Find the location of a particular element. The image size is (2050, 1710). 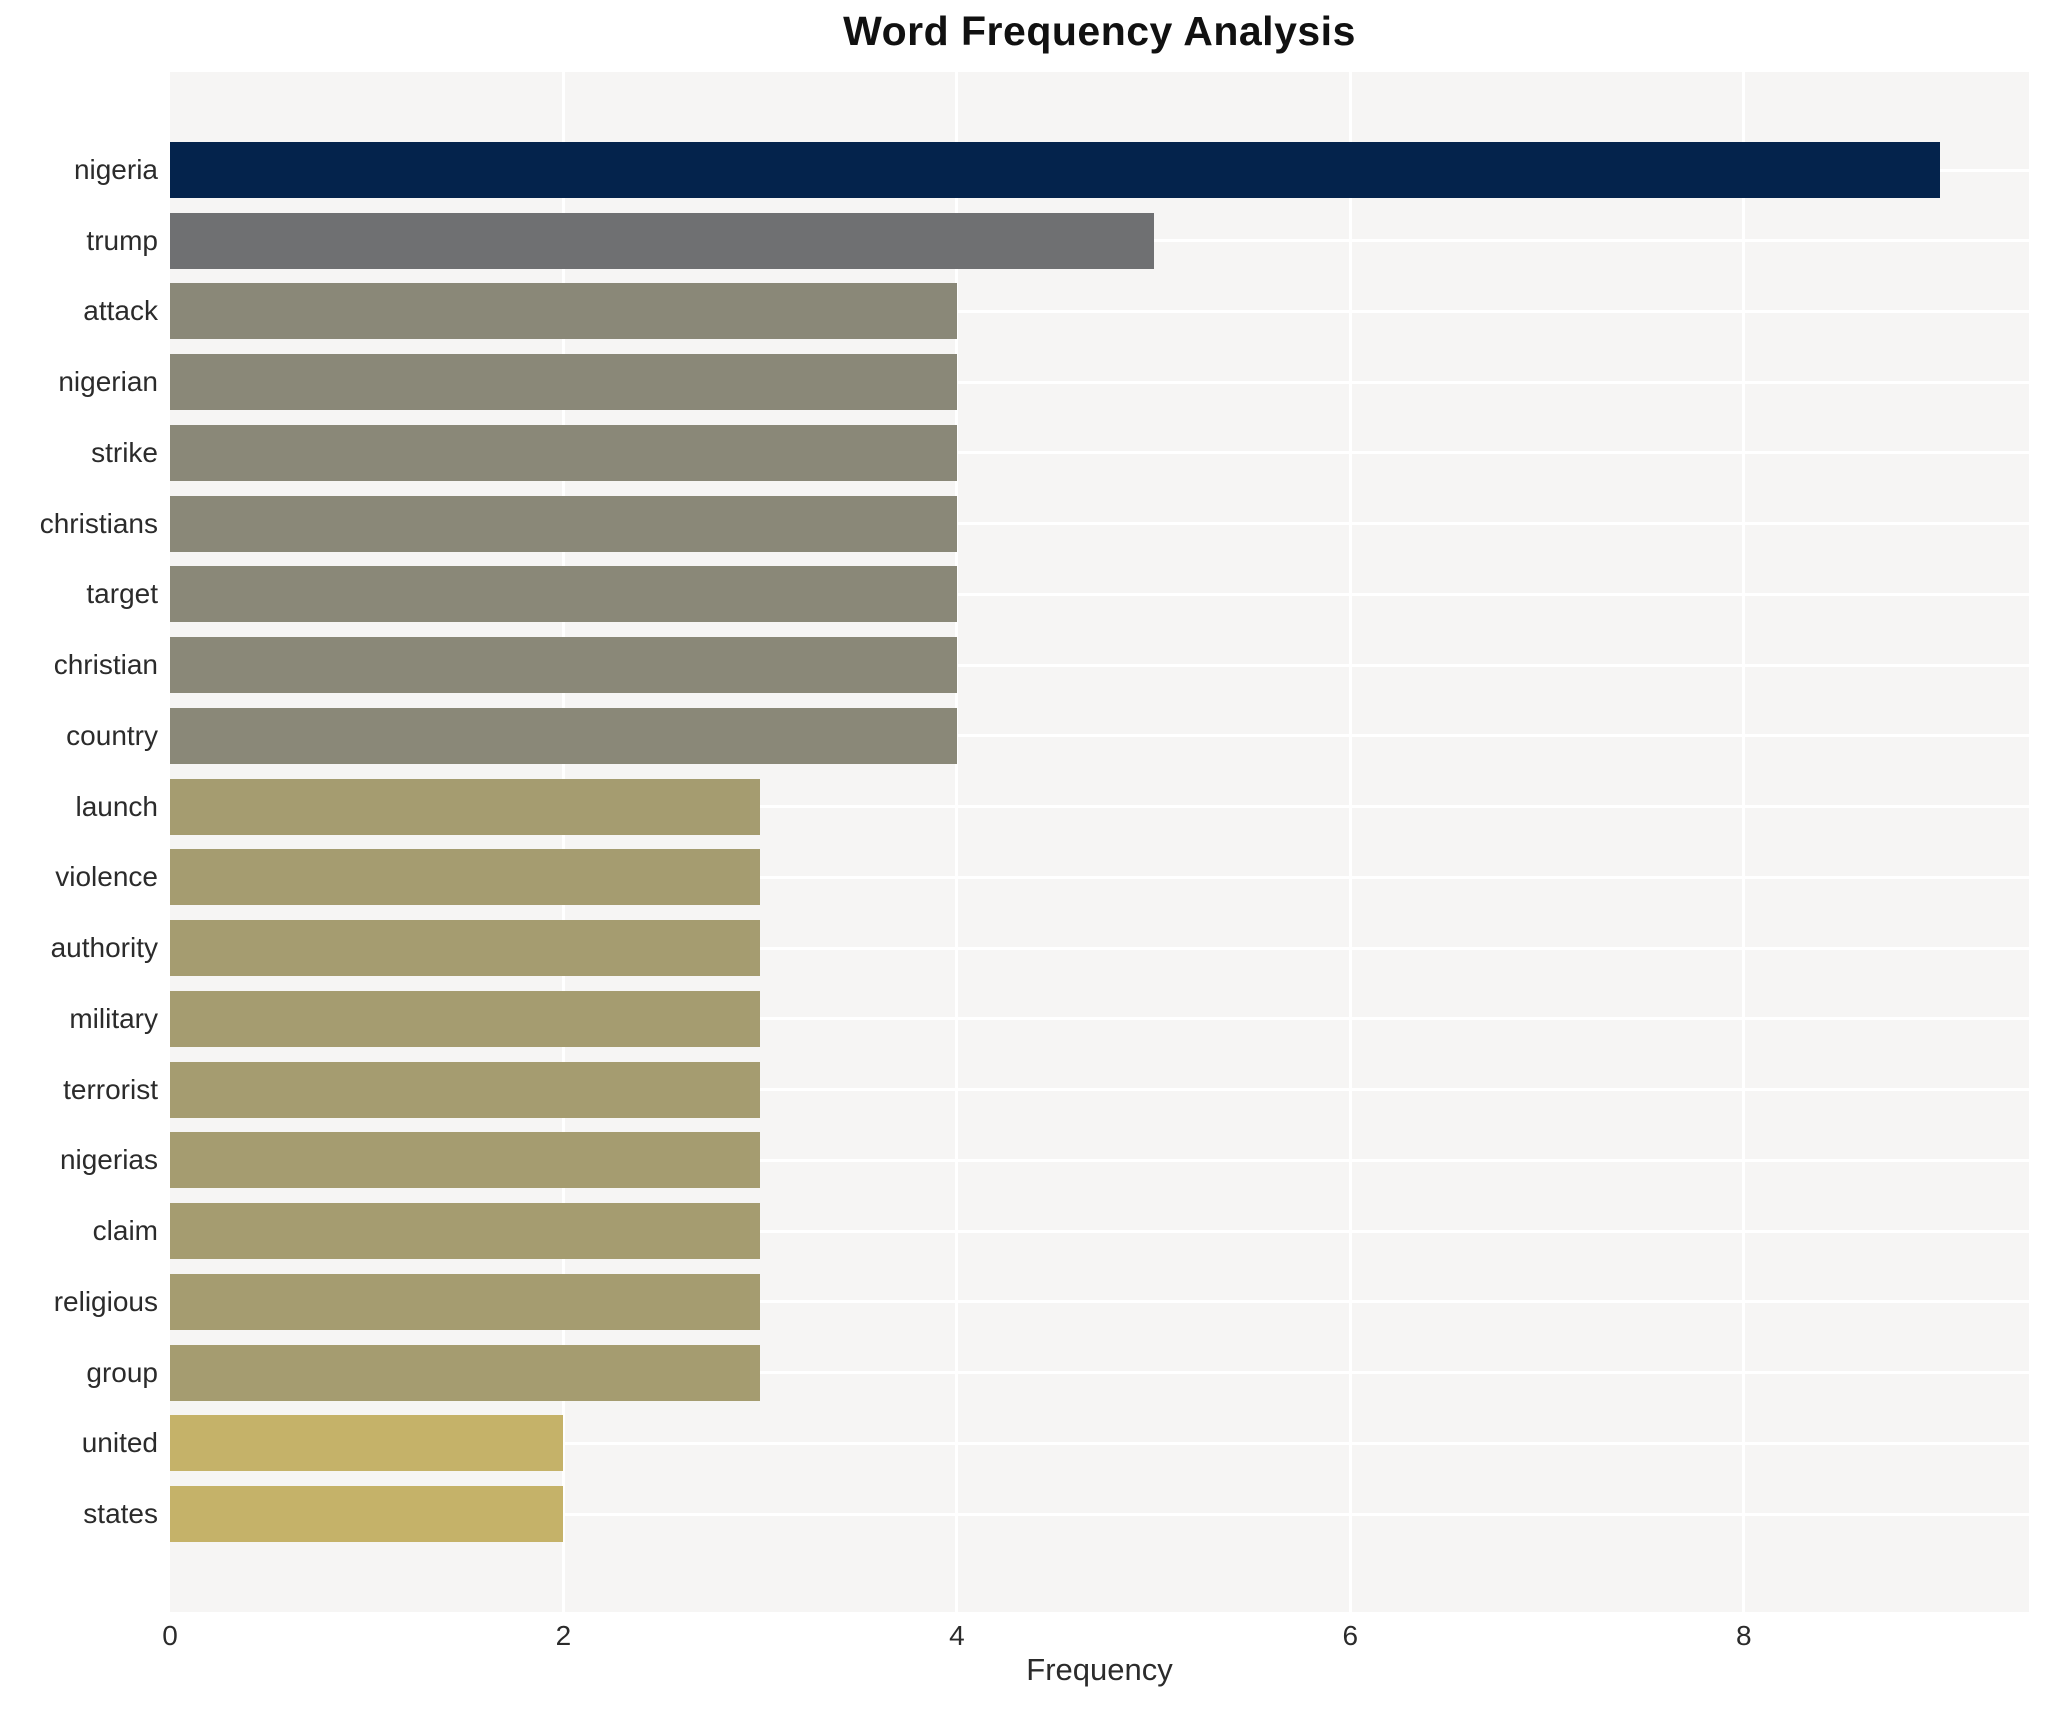

bar-authority is located at coordinates (465, 948).